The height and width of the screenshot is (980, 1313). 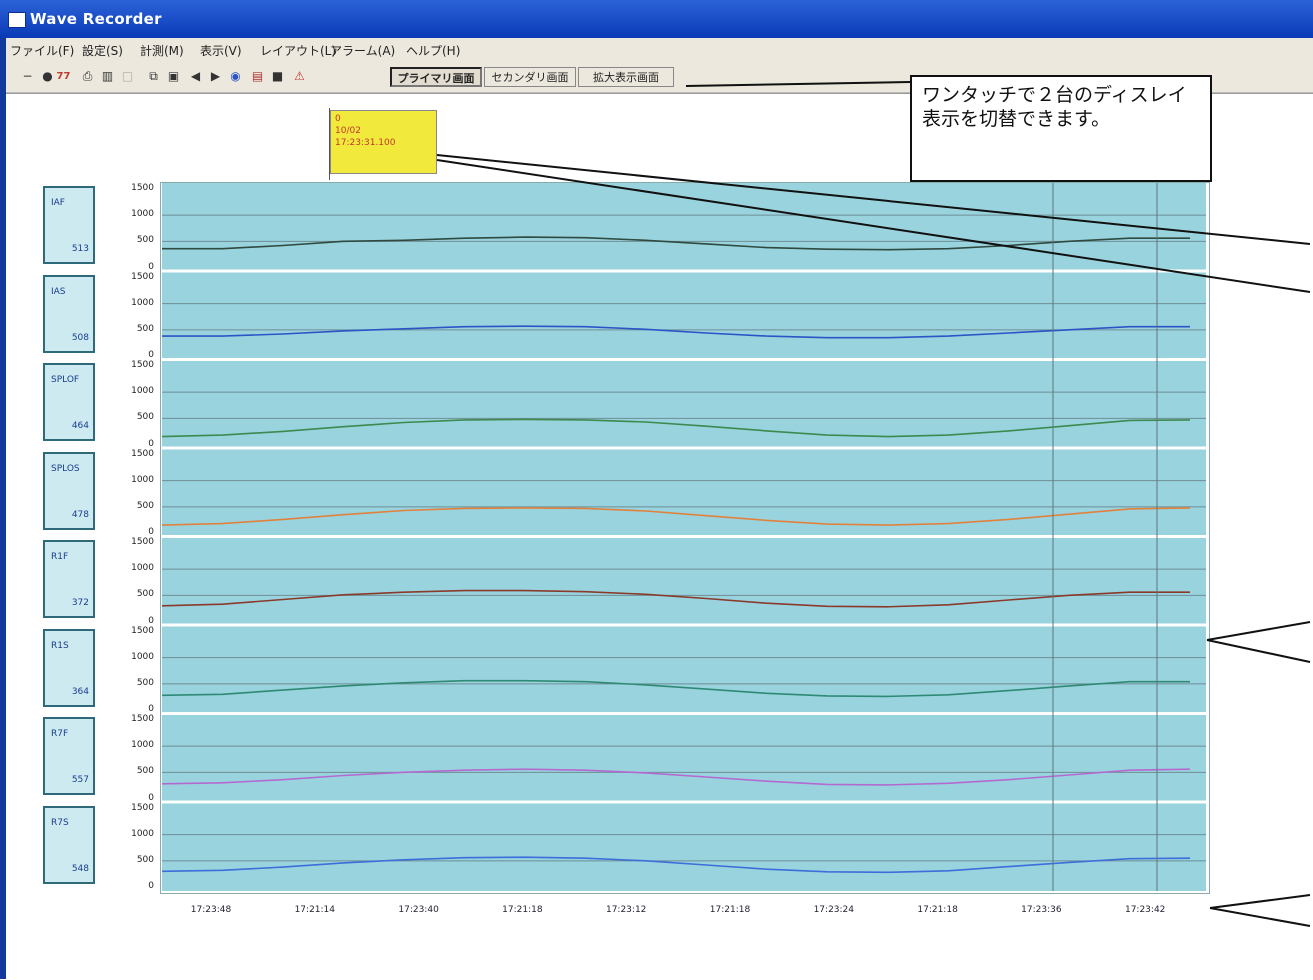 What do you see at coordinates (338, 119) in the screenshot?
I see `cursor-readout-line1: 0` at bounding box center [338, 119].